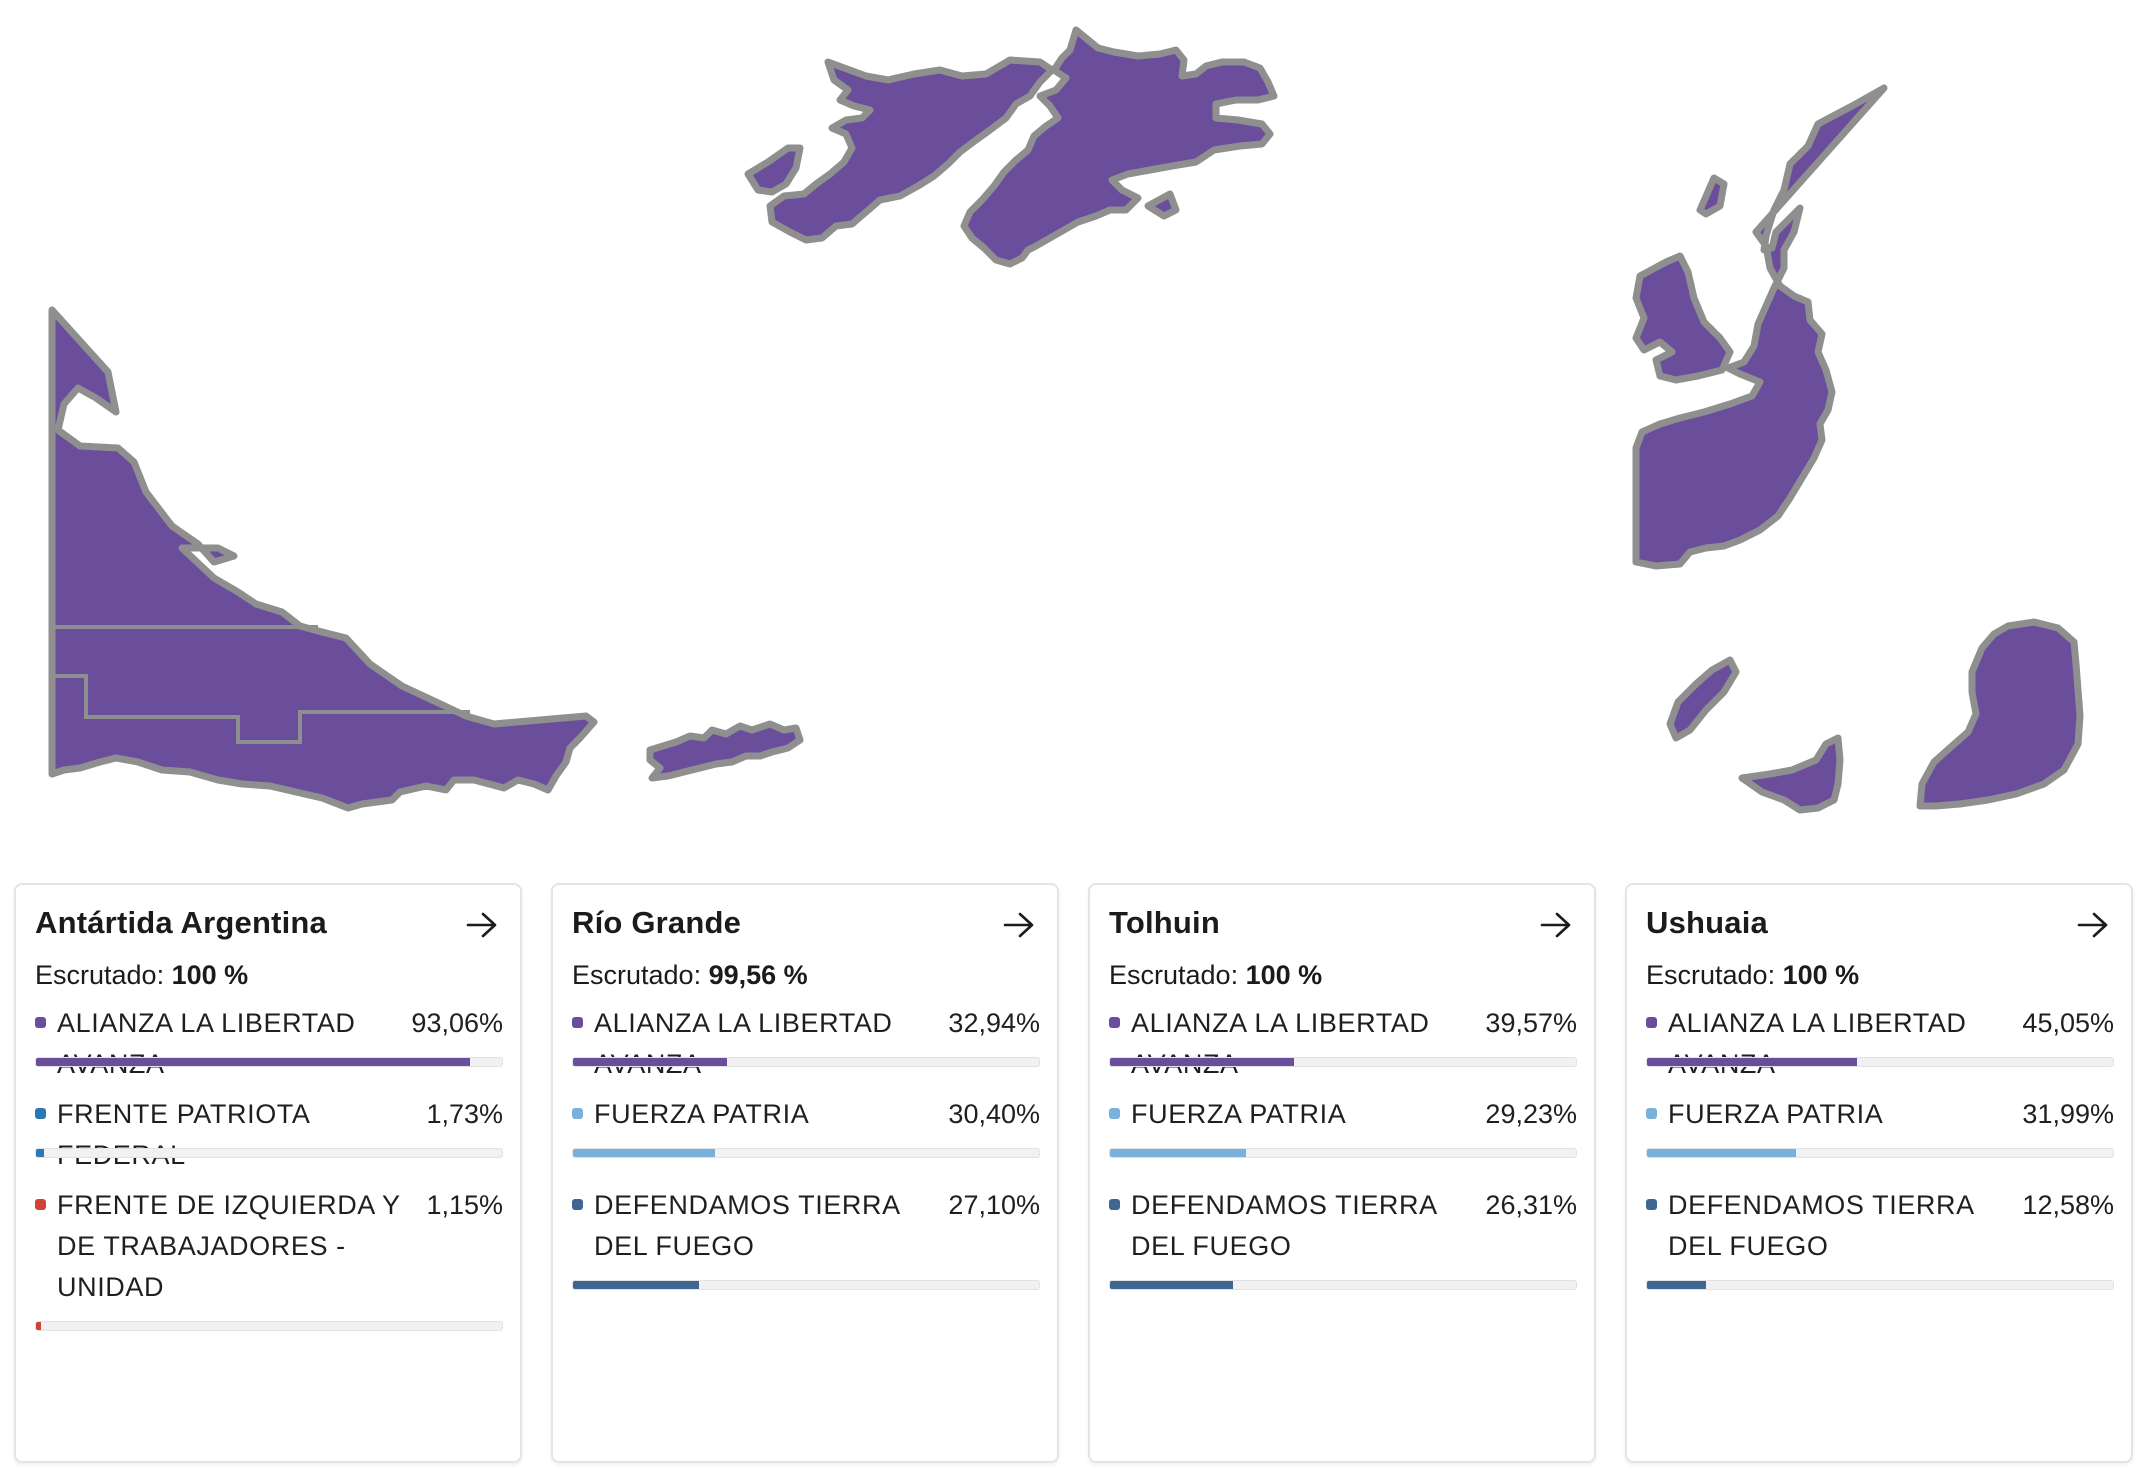  What do you see at coordinates (994, 1205) in the screenshot?
I see `party-percentage: 27,10%` at bounding box center [994, 1205].